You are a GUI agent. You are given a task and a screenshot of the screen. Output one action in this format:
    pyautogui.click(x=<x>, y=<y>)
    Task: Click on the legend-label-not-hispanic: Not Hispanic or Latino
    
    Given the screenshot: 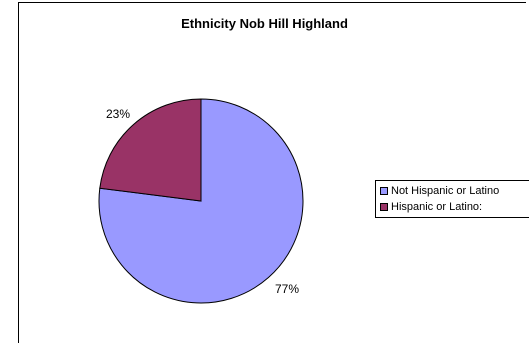 What is the action you would take?
    pyautogui.click(x=445, y=191)
    